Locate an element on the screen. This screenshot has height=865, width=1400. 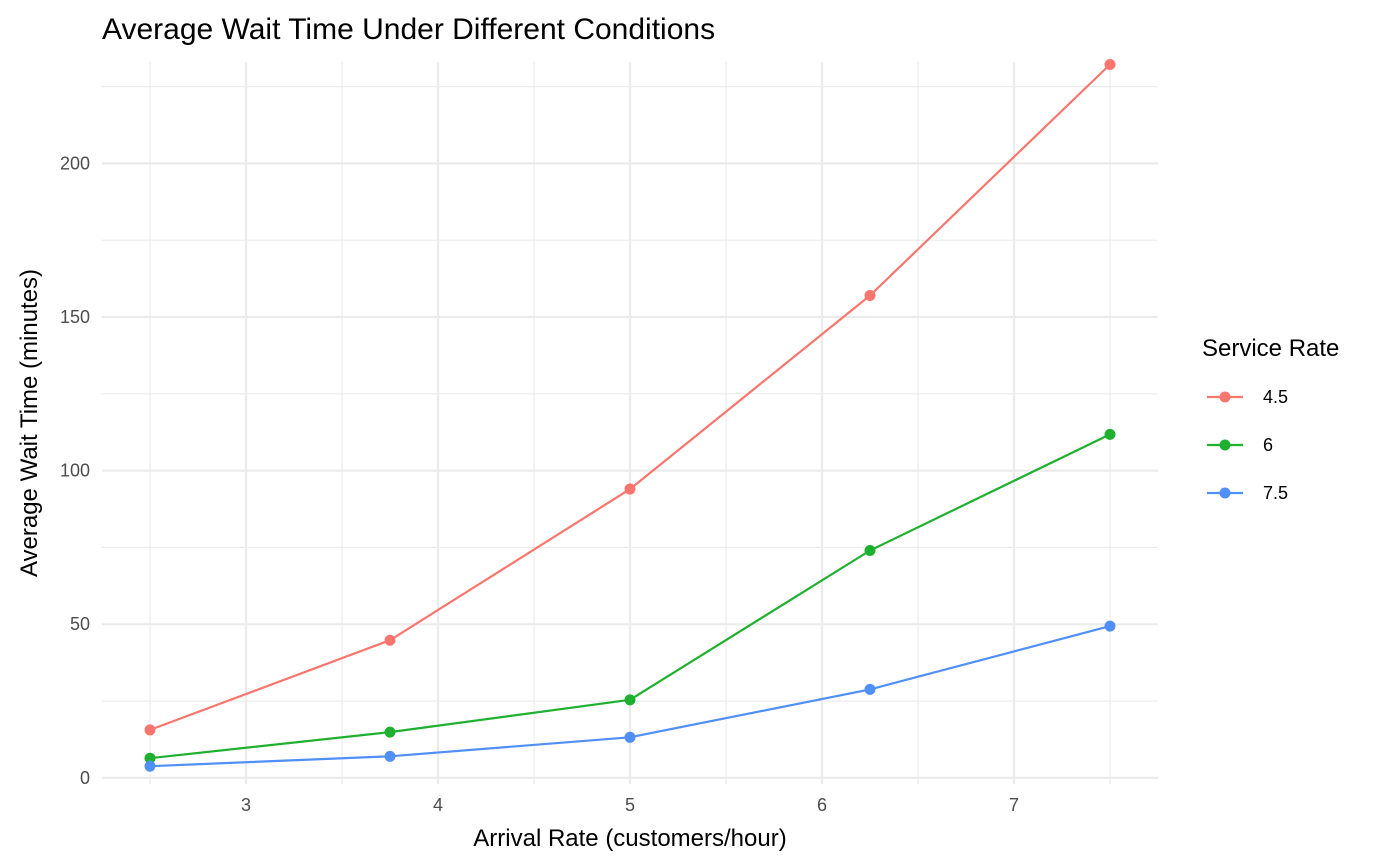
y-tick-label: 100 is located at coordinates (75, 471).